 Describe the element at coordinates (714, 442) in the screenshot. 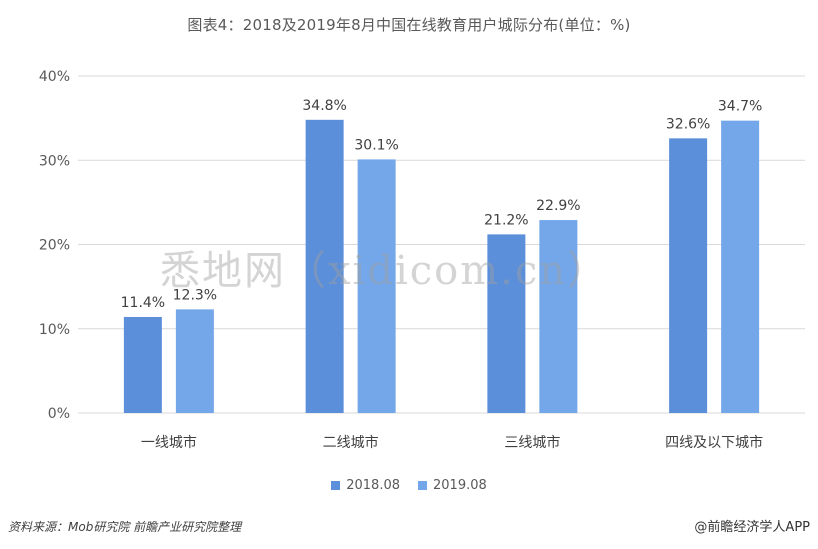

I see `x-tick-label: 四线及以下城市` at that location.